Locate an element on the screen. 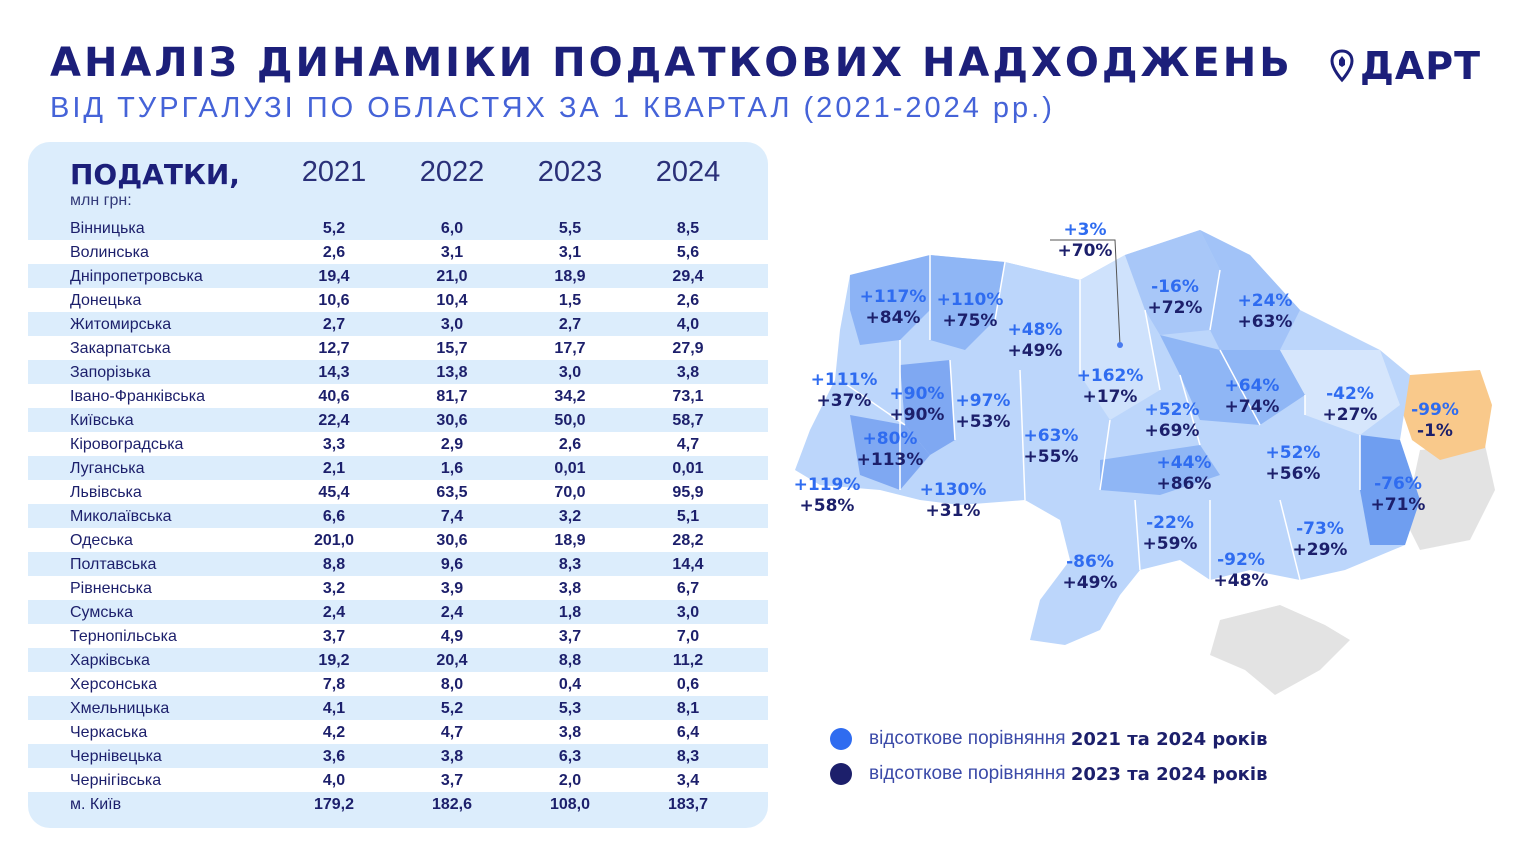 The image size is (1536, 865). region-name: Чернівецька is located at coordinates (116, 756).